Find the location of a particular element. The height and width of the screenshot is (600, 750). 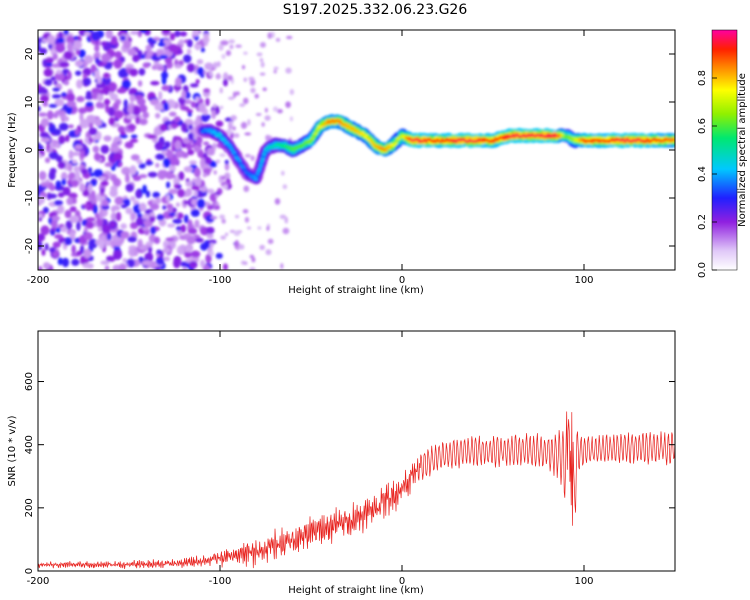

colorbar-label: Normalized spectral amplitude is located at coordinates (742, 150).